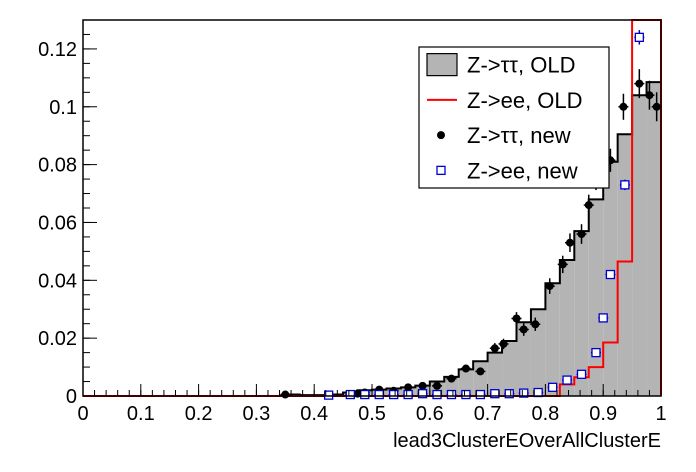 The image size is (696, 472). What do you see at coordinates (488, 414) in the screenshot?
I see `x-tick-label: 0.7` at bounding box center [488, 414].